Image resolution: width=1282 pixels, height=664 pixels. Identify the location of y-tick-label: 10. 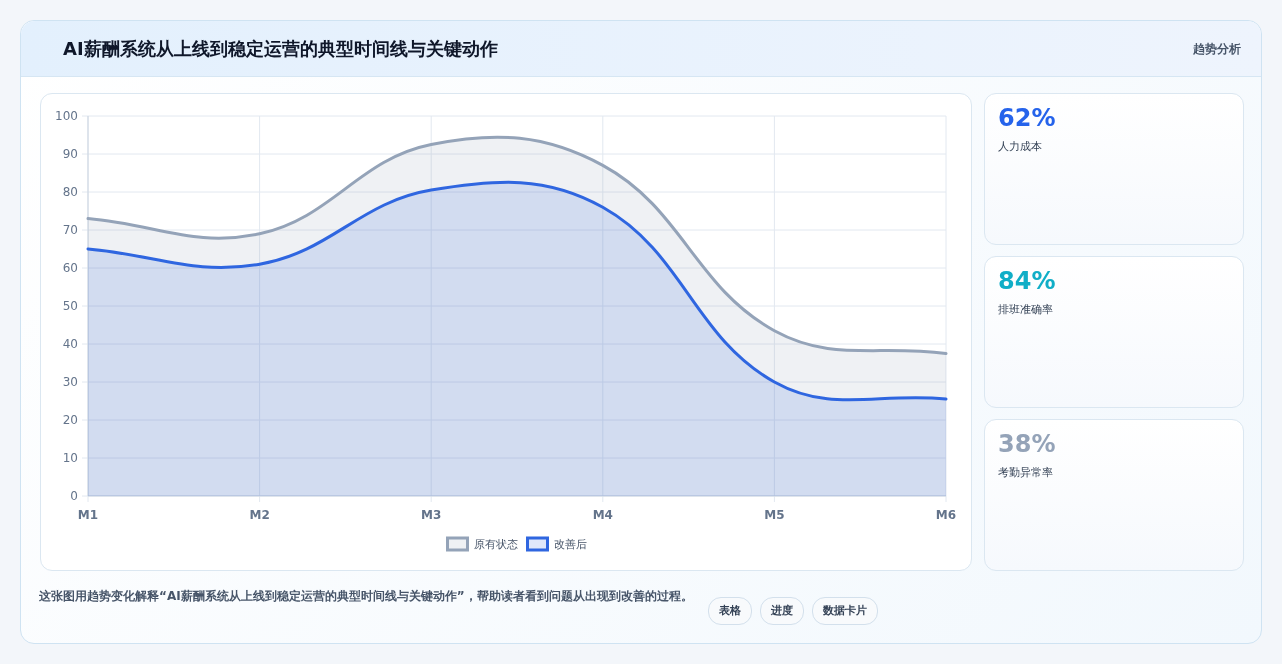
(70, 458).